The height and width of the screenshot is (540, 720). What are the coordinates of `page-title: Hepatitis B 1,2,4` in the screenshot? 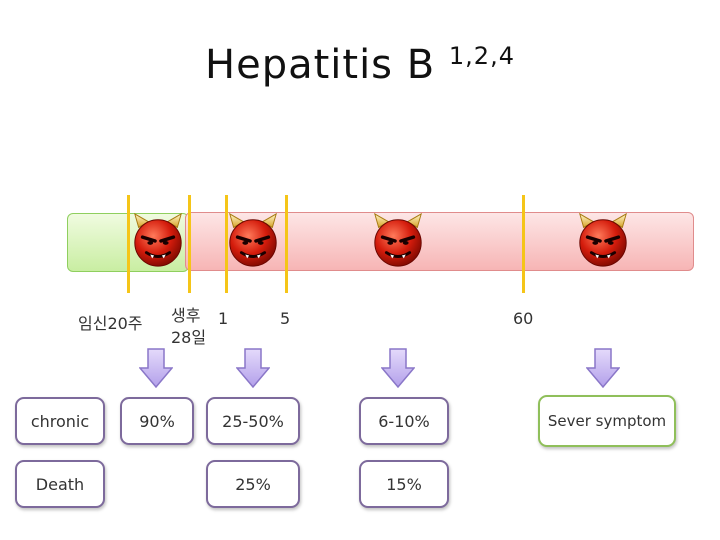 It's located at (360, 65).